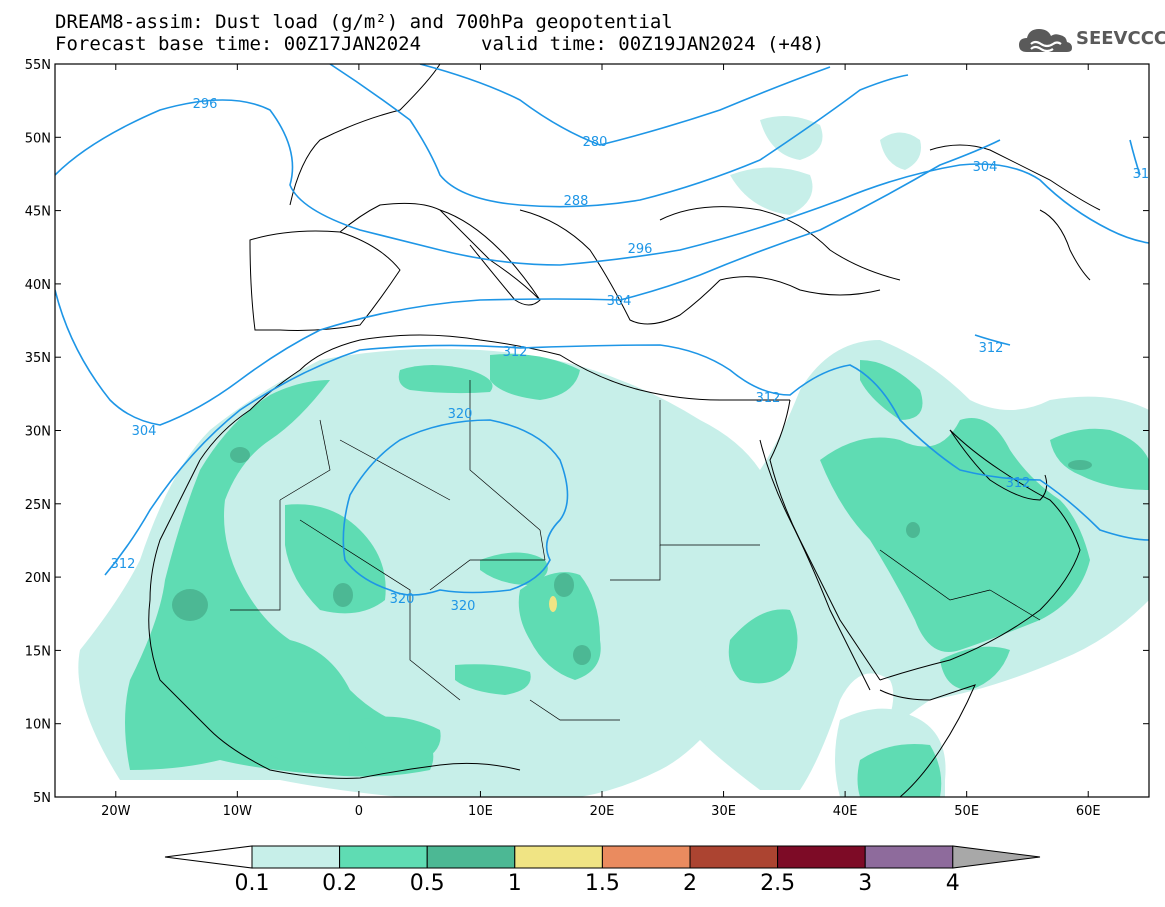  I want to click on colorbar-level-label: 2, so click(690, 883).